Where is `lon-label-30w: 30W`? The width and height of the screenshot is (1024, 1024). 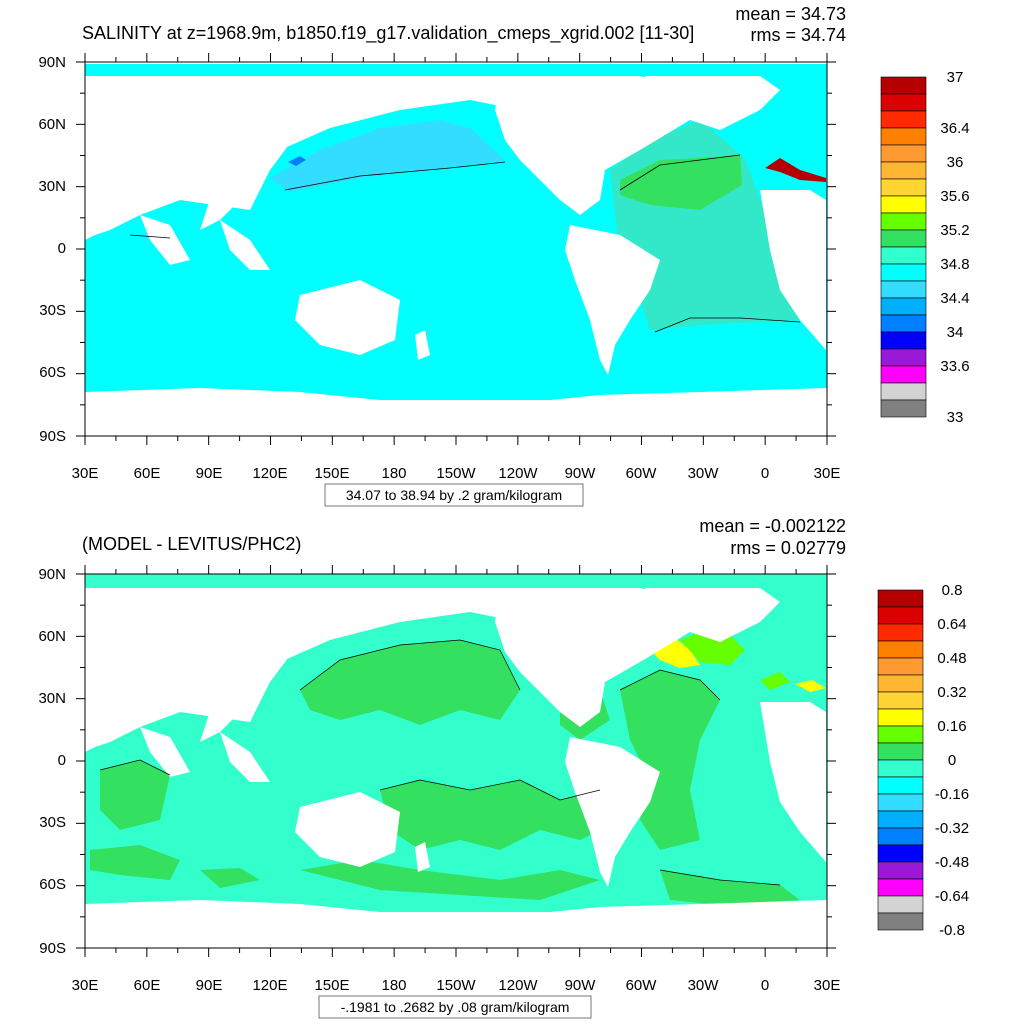 lon-label-30w: 30W is located at coordinates (704, 473).